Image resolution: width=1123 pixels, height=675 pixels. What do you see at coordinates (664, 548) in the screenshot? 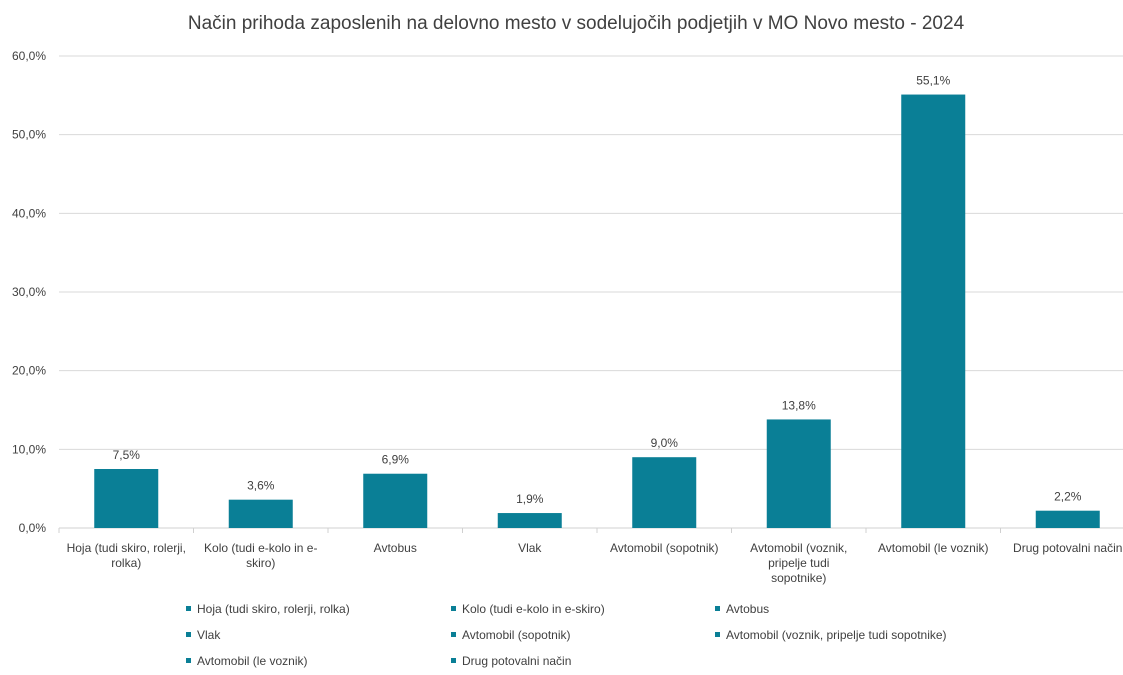
I see `category-label: Avtomobil (sopotnik)` at bounding box center [664, 548].